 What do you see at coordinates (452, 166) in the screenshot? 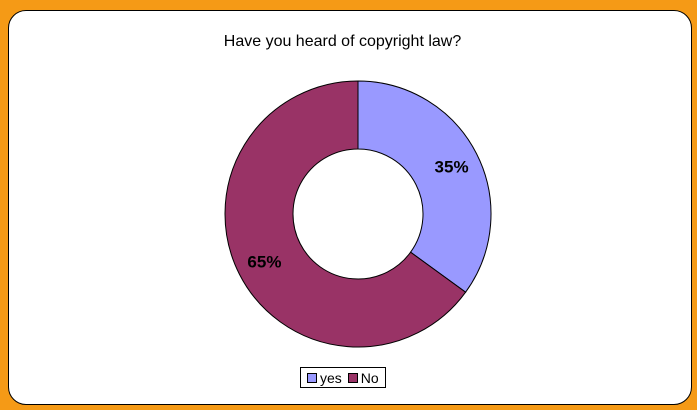
I see `data-label-yes: 35%` at bounding box center [452, 166].